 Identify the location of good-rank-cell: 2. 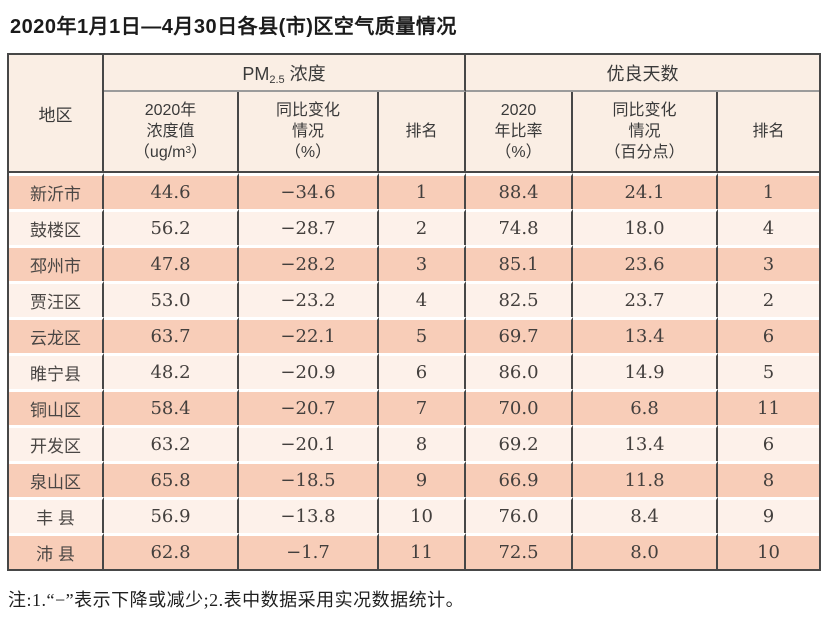
(769, 299).